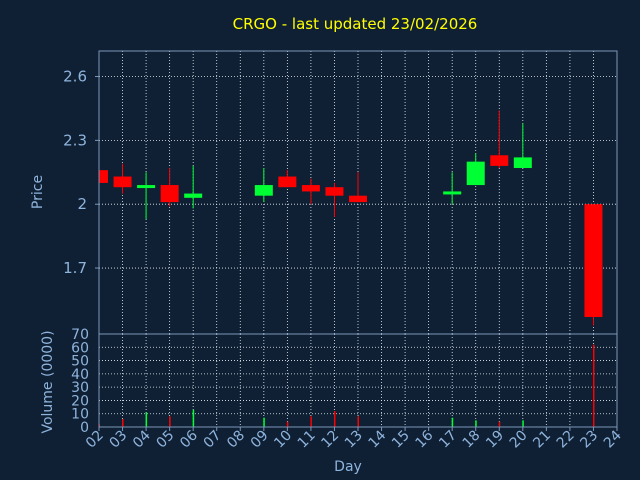 The width and height of the screenshot is (640, 480). Describe the element at coordinates (75, 268) in the screenshot. I see `price-tick-label: 1.7` at that location.